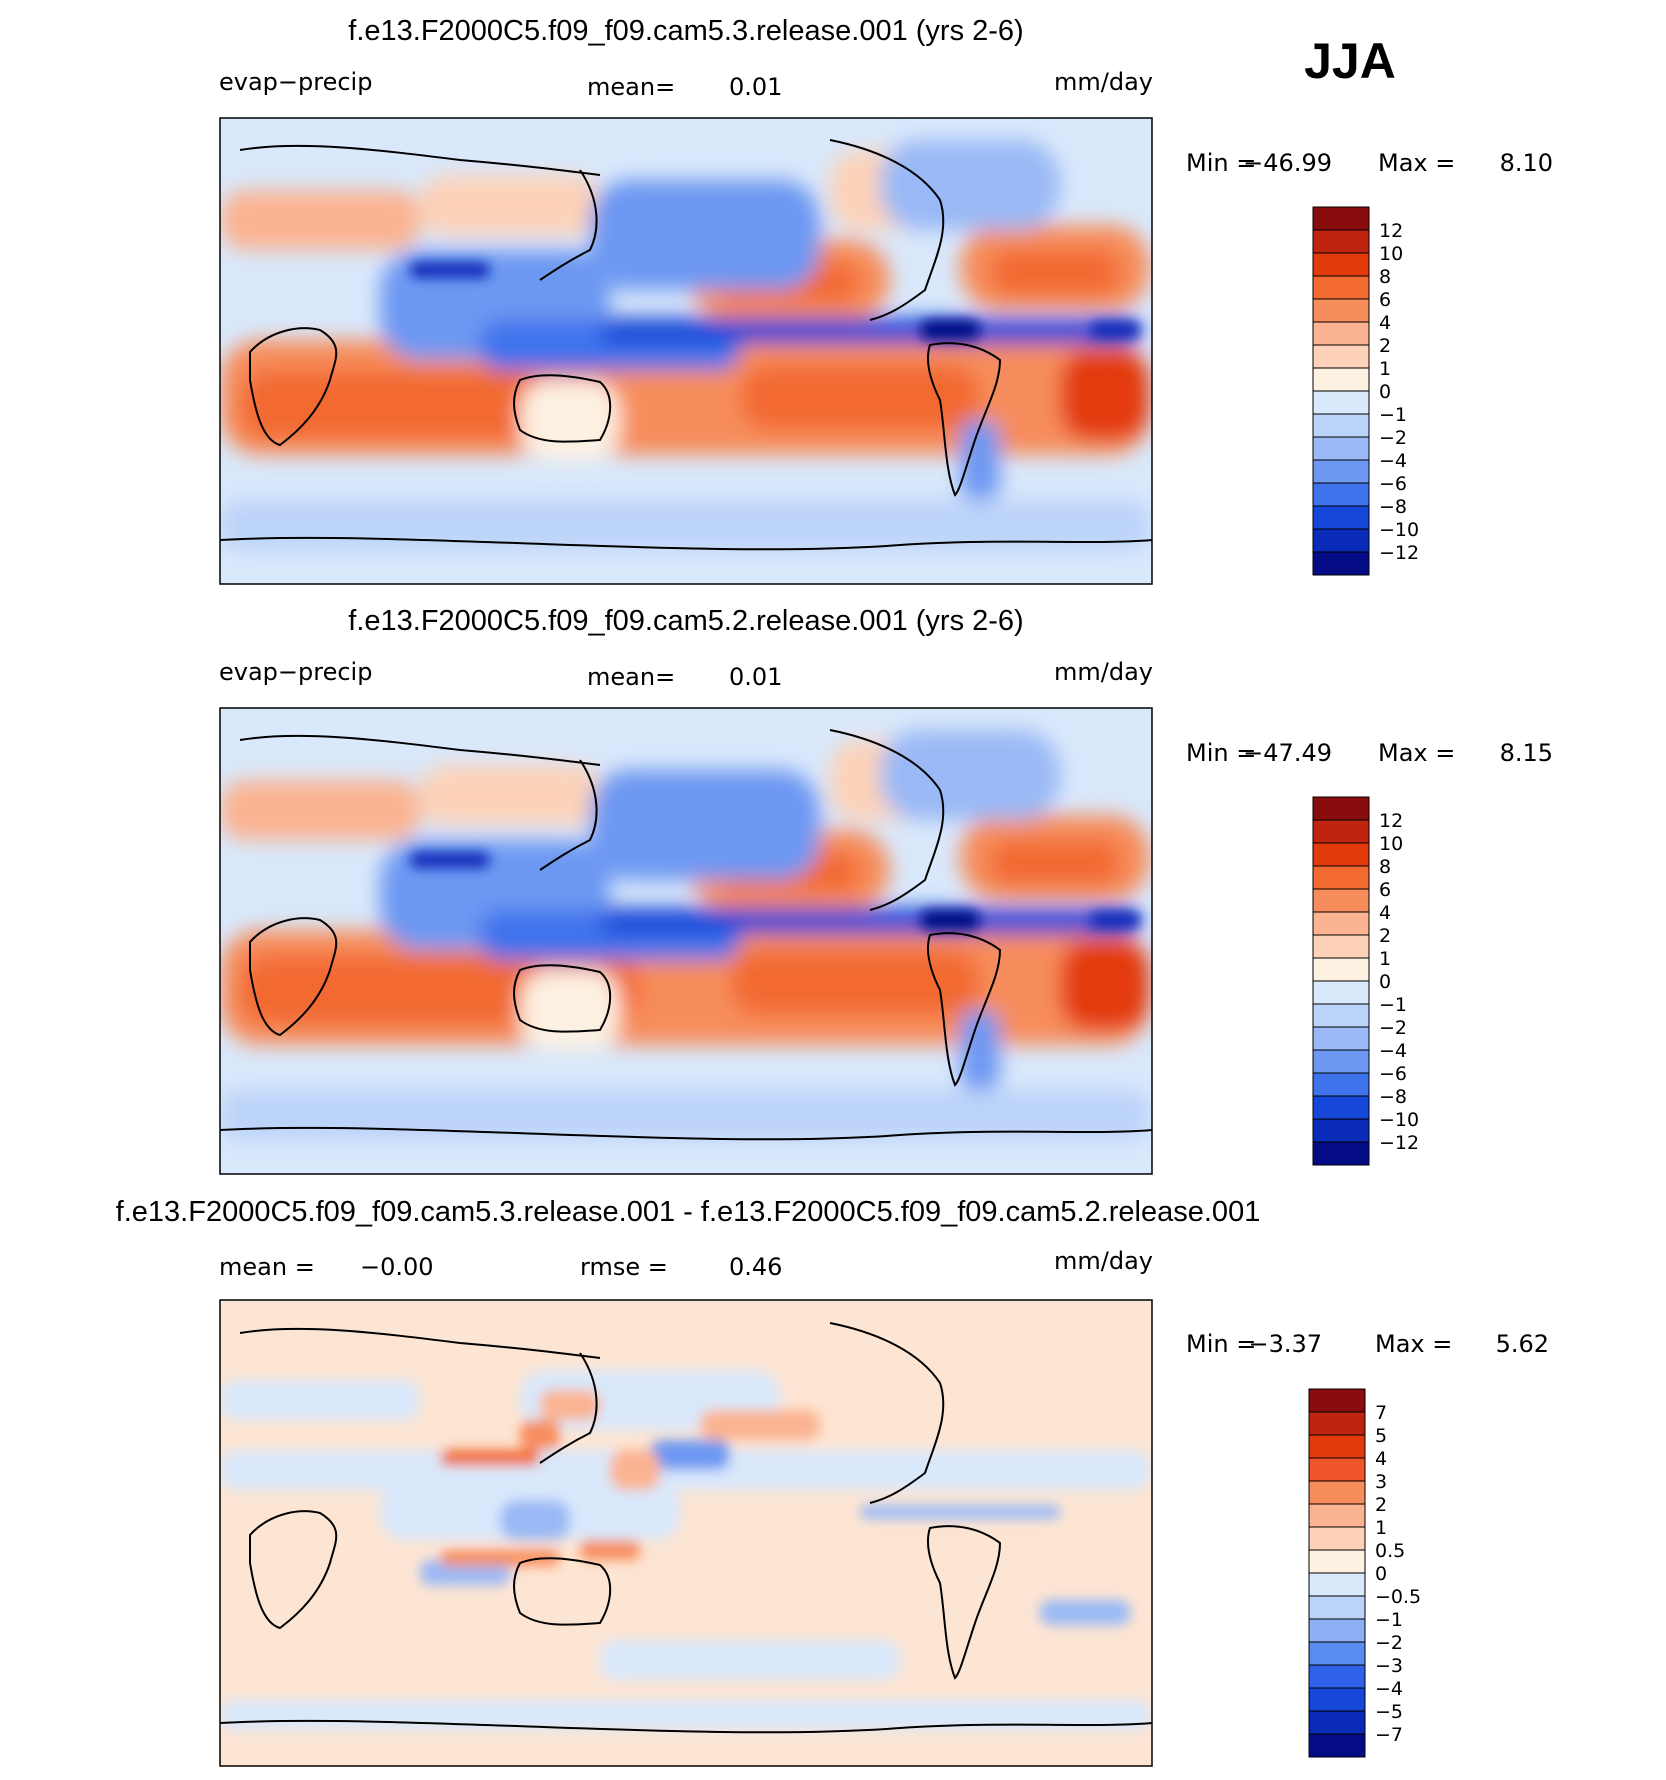  I want to click on colorbar-tick-label: 4, so click(1385, 323).